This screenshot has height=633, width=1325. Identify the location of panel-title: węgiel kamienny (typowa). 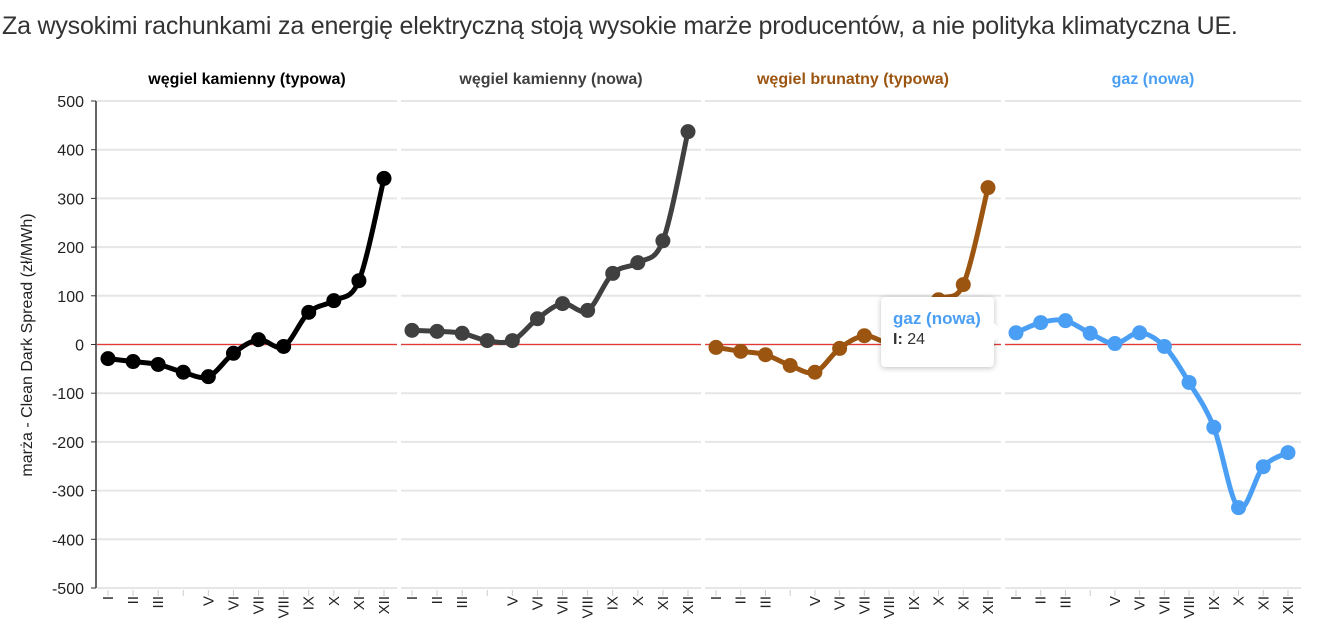
(246, 79).